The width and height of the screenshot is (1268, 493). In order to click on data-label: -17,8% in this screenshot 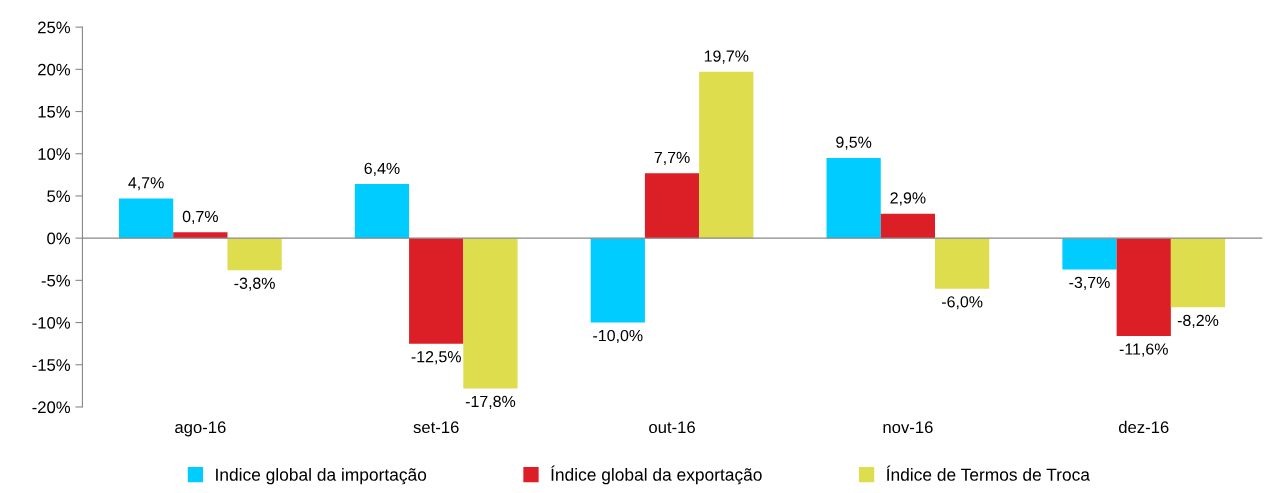, I will do `click(490, 402)`.